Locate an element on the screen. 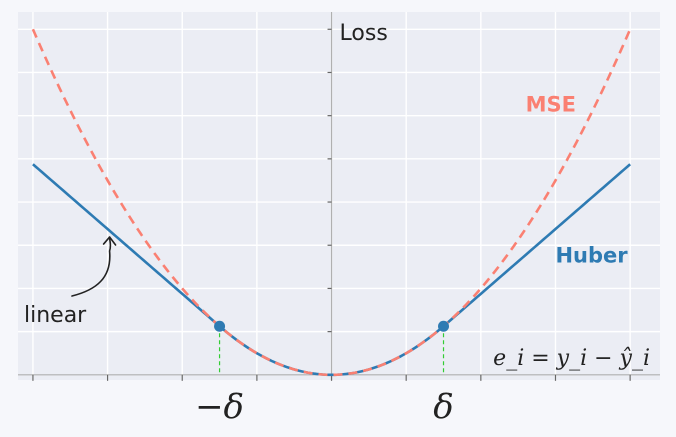  markers-group is located at coordinates (332, 347).